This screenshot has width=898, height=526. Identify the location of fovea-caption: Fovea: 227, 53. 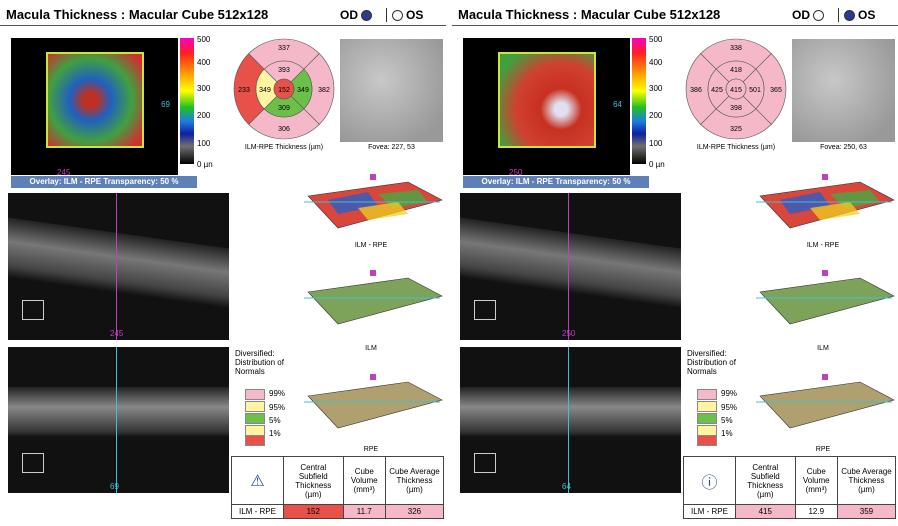
(391, 147).